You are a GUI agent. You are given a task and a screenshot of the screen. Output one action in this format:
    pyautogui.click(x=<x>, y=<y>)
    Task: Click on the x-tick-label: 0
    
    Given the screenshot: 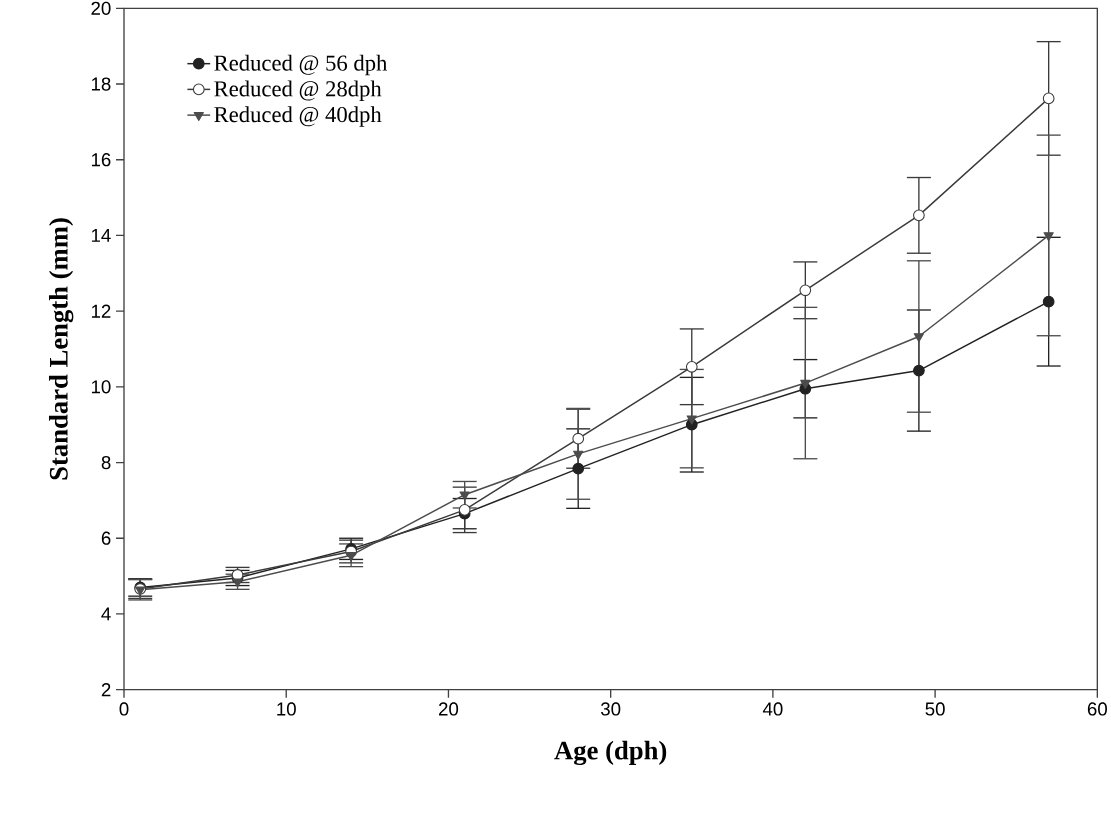 What is the action you would take?
    pyautogui.click(x=124, y=709)
    